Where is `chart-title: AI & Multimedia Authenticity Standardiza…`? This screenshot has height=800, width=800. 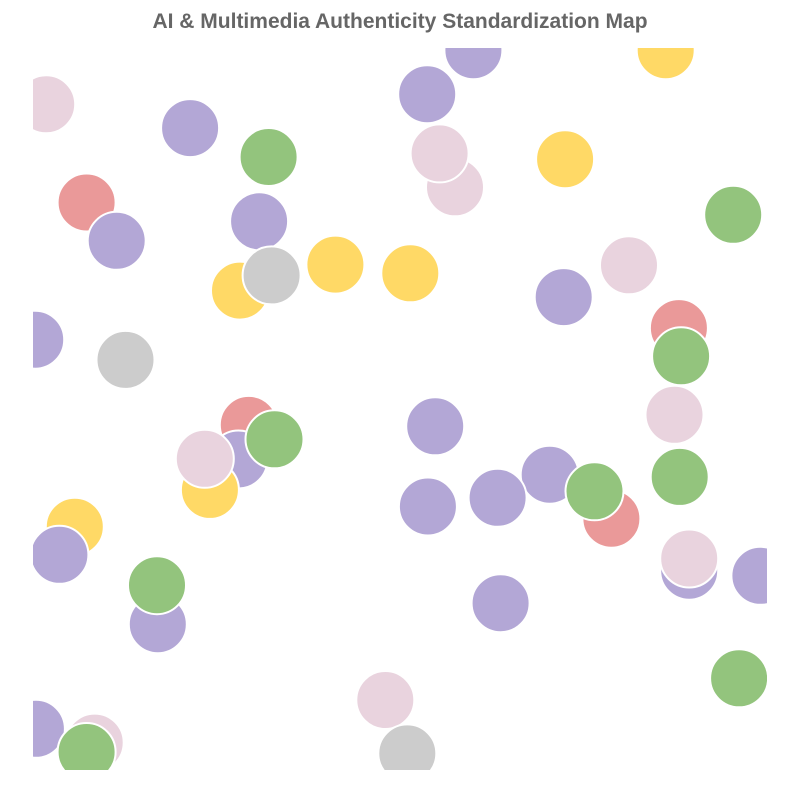 chart-title: AI & Multimedia Authenticity Standardiza… is located at coordinates (400, 21).